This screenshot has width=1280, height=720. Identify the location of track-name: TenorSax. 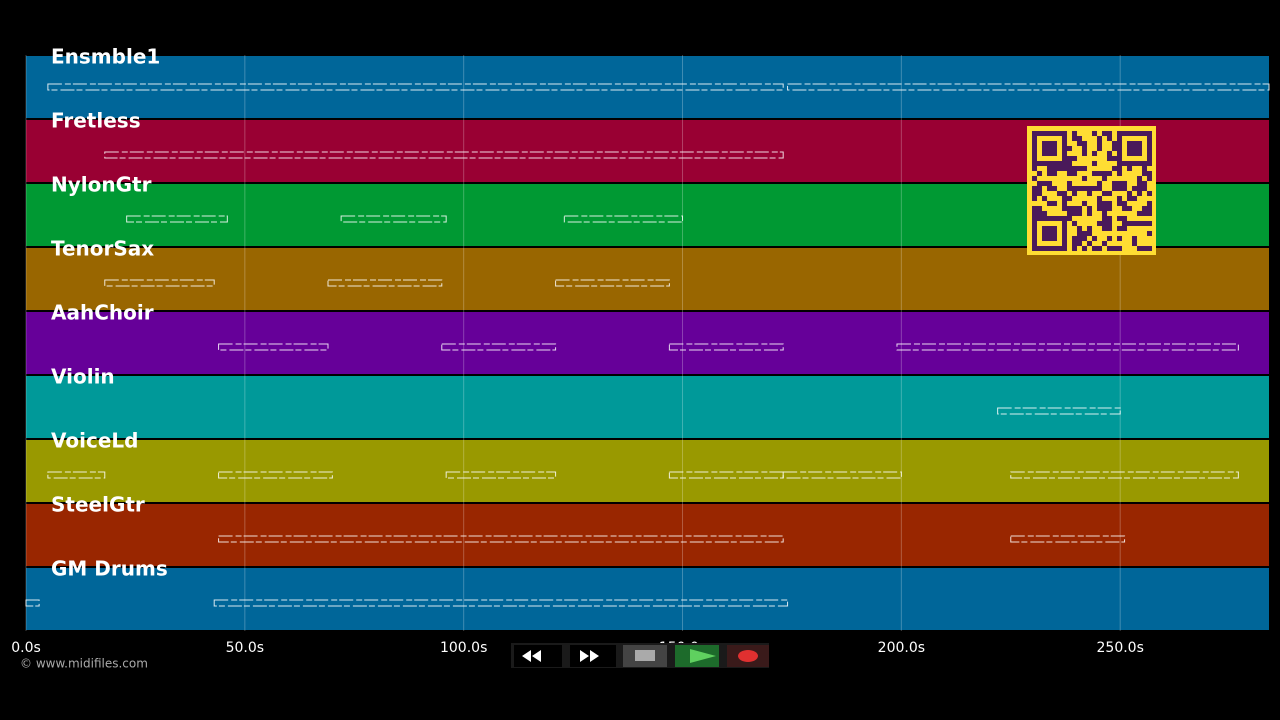
(102, 249).